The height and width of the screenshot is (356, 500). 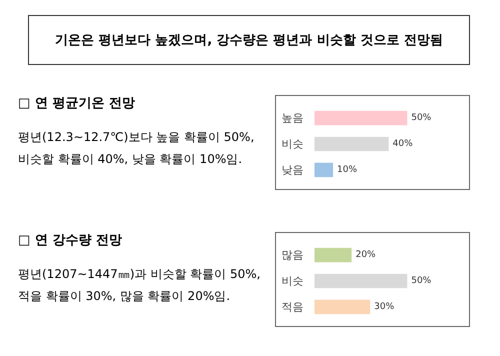 I want to click on text: 적을 확률이 30%, 많을 확률이 20%임., so click(x=124, y=295).